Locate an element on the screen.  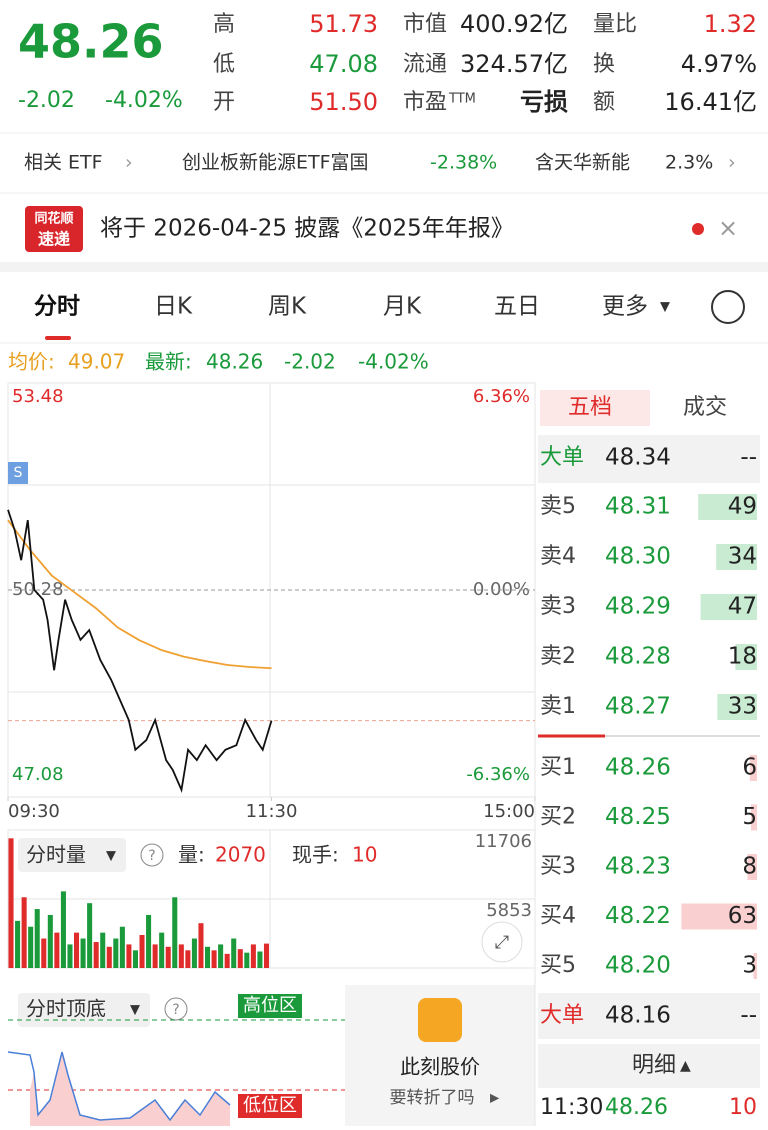
y-tick-label: 47.08 is located at coordinates (38, 774).